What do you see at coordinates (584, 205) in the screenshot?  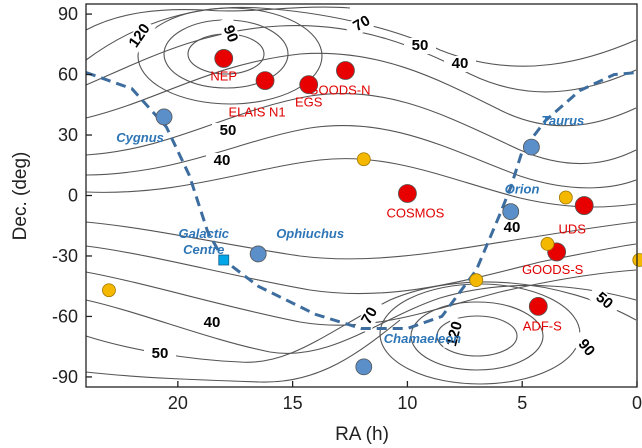 I see `point-uds` at bounding box center [584, 205].